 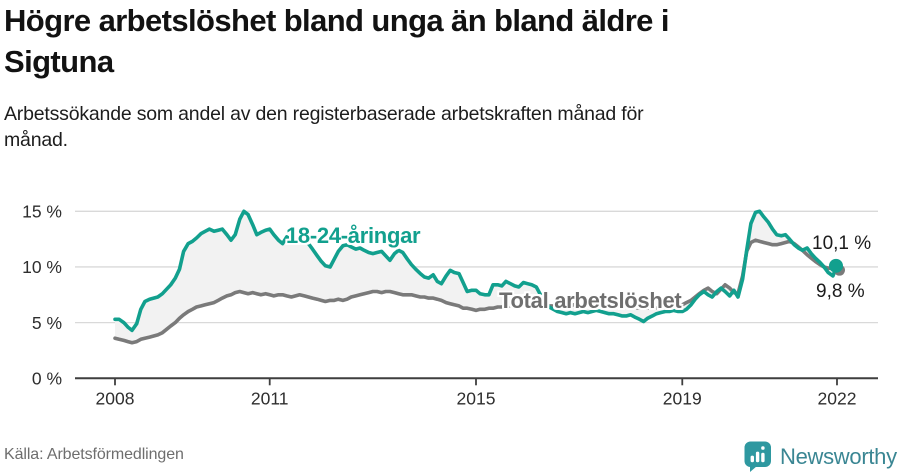 I want to click on series-label-total: Total arbetslöshet, so click(x=590, y=300).